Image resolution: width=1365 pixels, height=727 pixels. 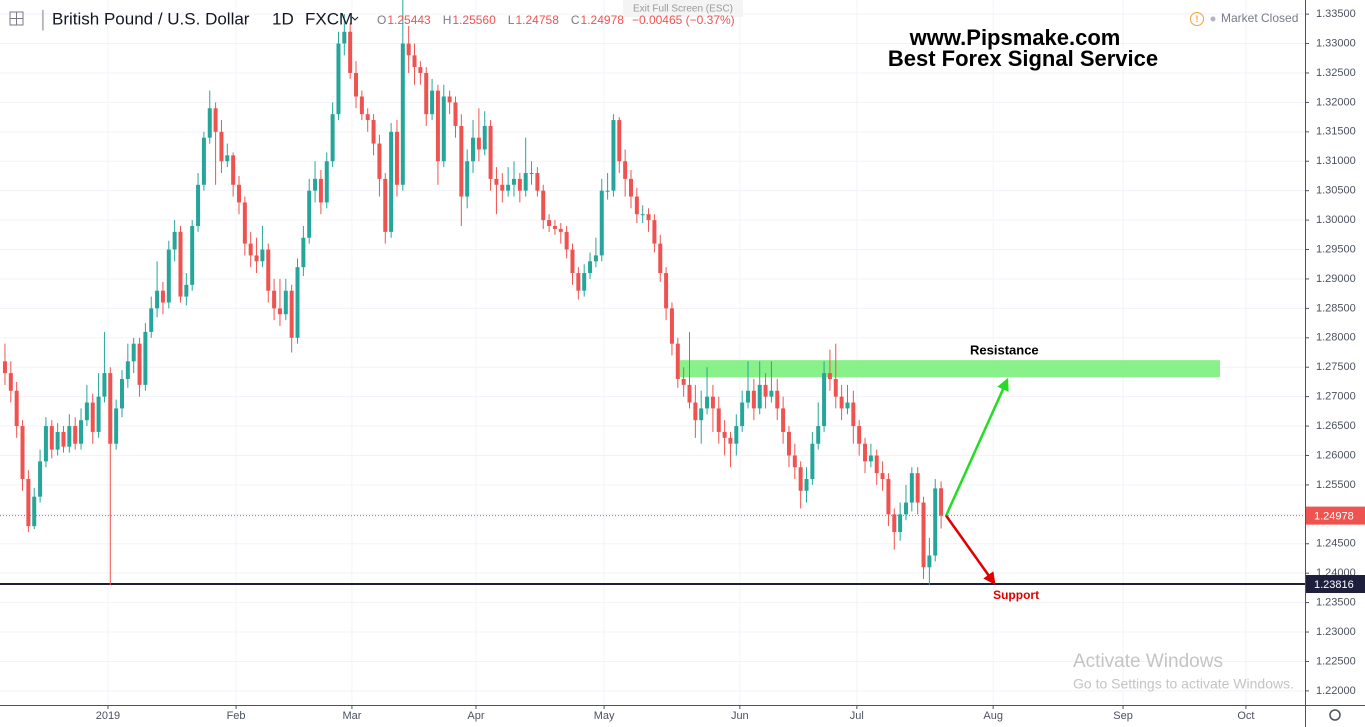 What do you see at coordinates (1335, 584) in the screenshot?
I see `support-price-box` at bounding box center [1335, 584].